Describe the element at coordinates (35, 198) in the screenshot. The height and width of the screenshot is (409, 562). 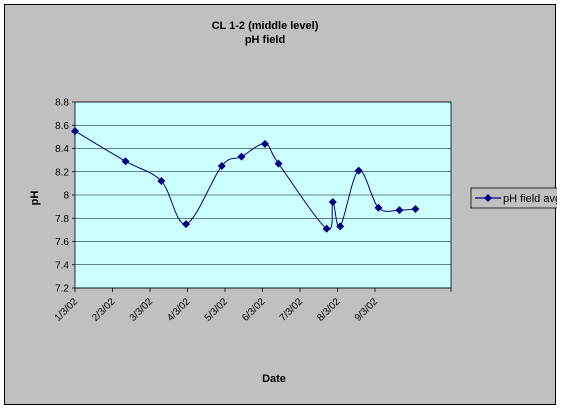
I see `y-axis-title: pH` at that location.